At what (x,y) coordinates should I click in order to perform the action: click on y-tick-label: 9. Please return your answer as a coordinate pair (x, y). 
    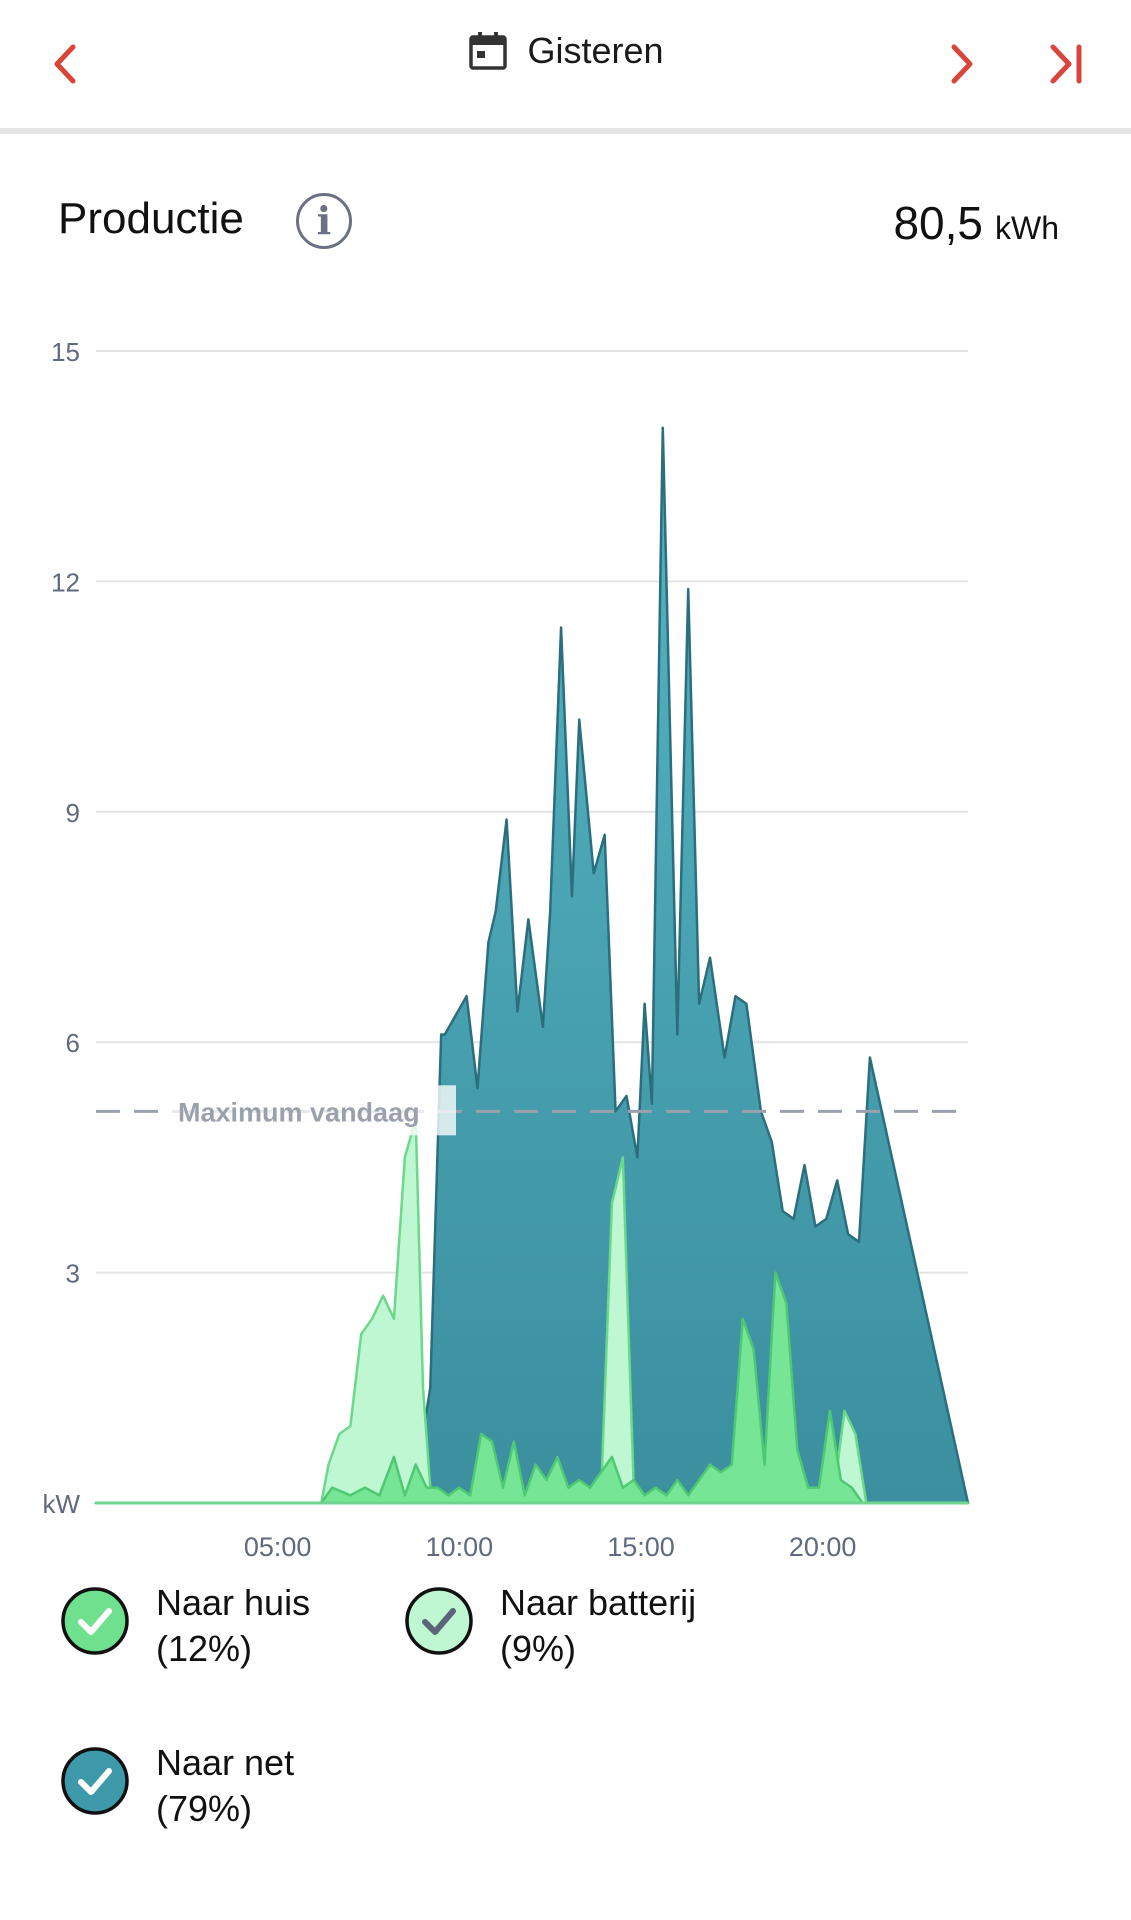
    Looking at the image, I should click on (73, 813).